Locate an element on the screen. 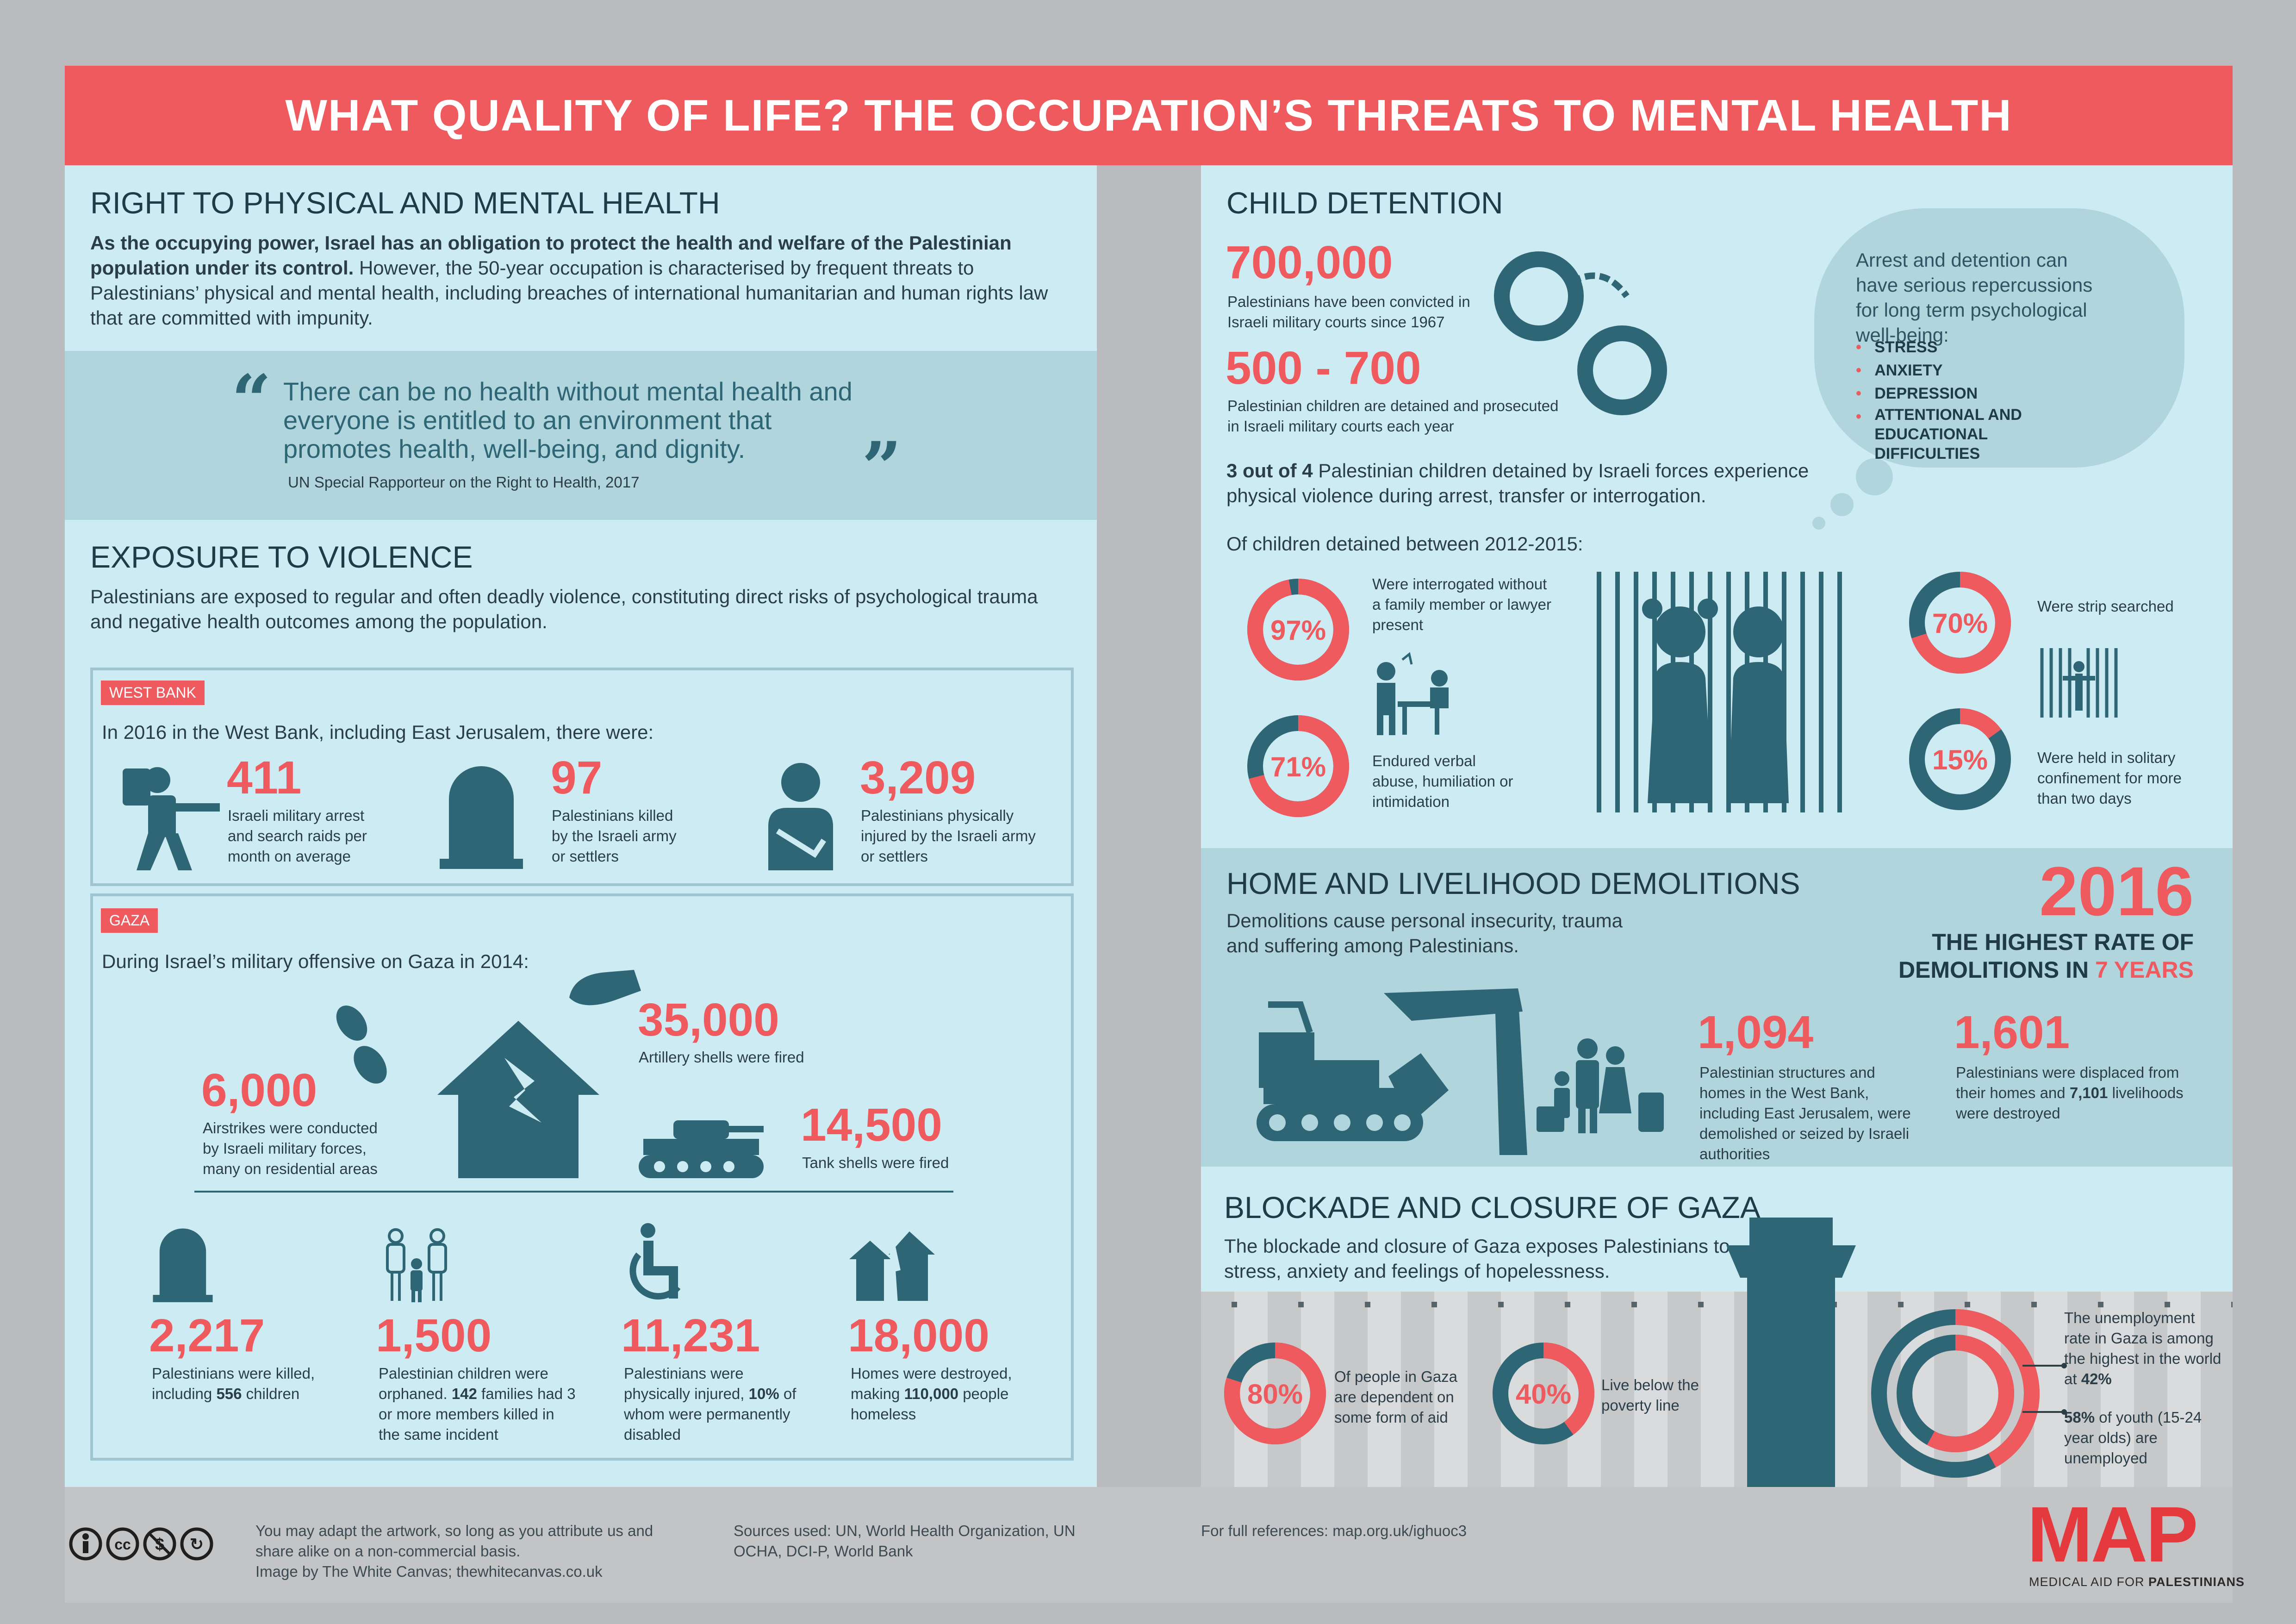  west-bank-tag: WEST BANK is located at coordinates (153, 693).